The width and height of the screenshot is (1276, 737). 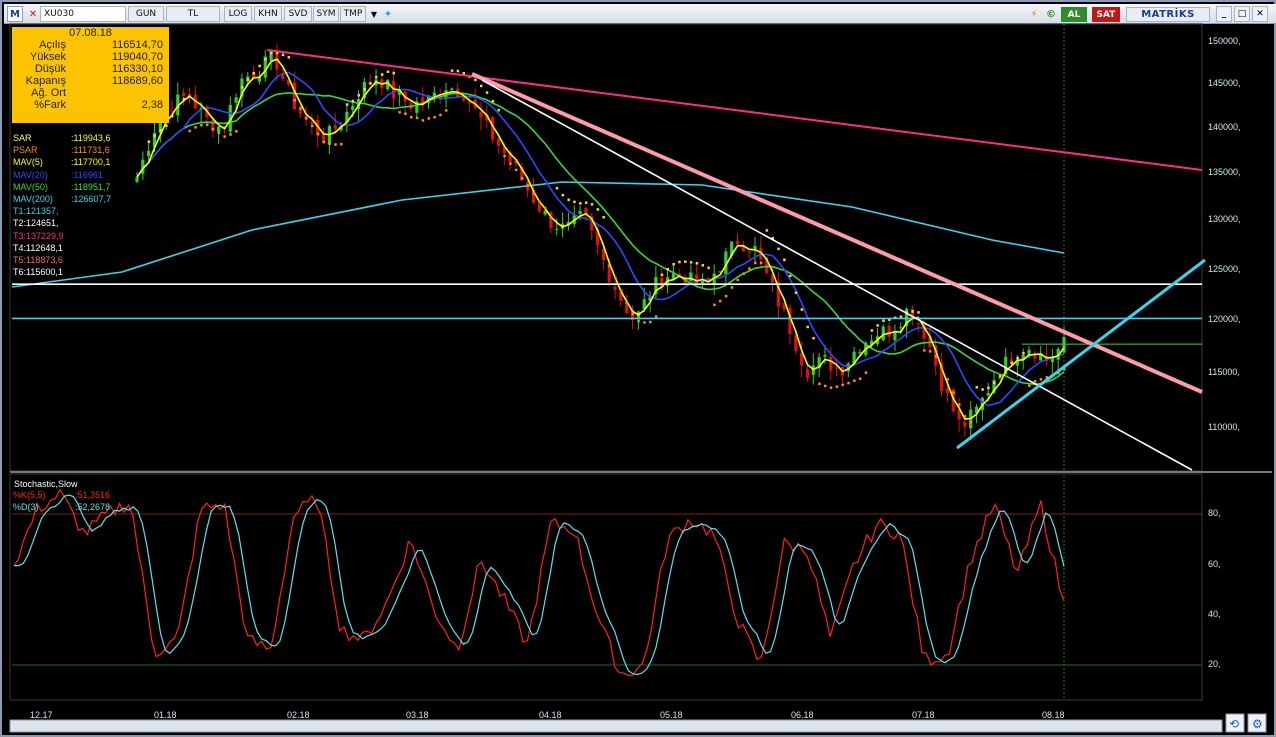 What do you see at coordinates (18, 247) in the screenshot?
I see `indicator-label: T4` at bounding box center [18, 247].